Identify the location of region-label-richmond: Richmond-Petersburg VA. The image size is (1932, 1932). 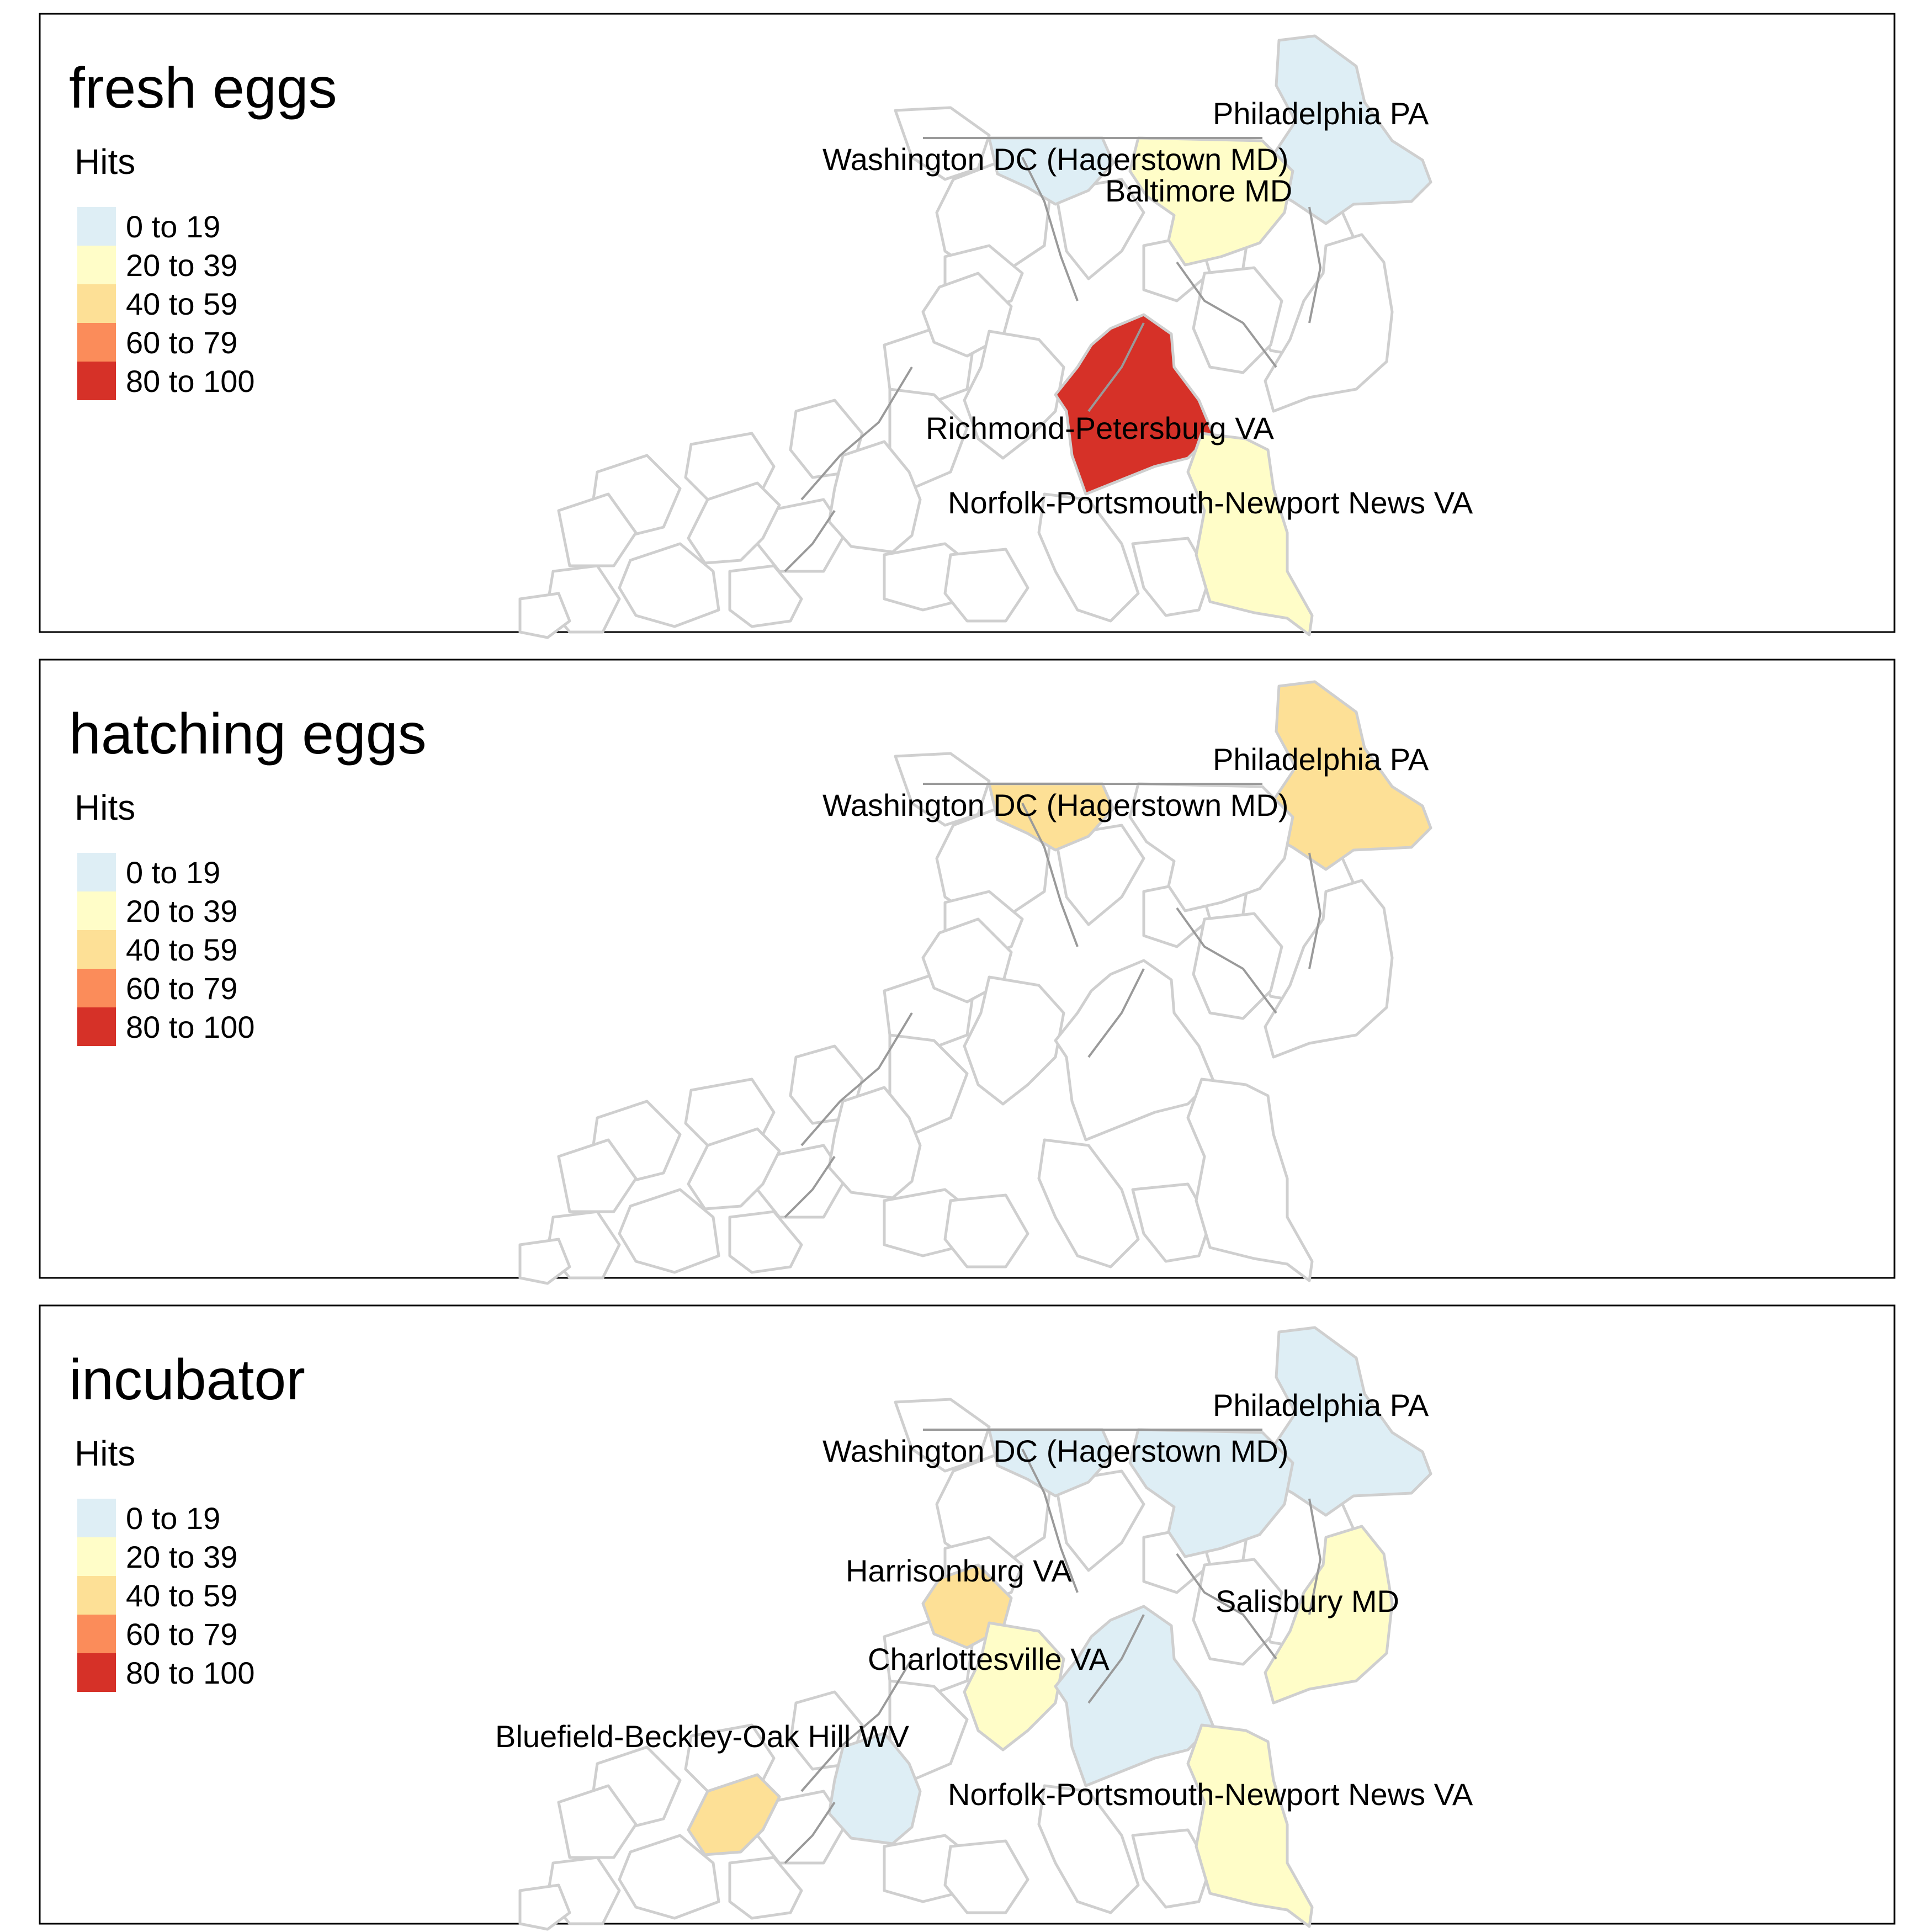
(1100, 428).